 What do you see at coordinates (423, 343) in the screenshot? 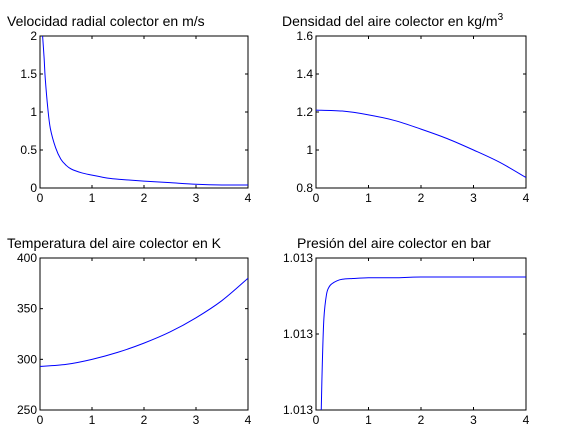
I see `subplot-4-series-line` at bounding box center [423, 343].